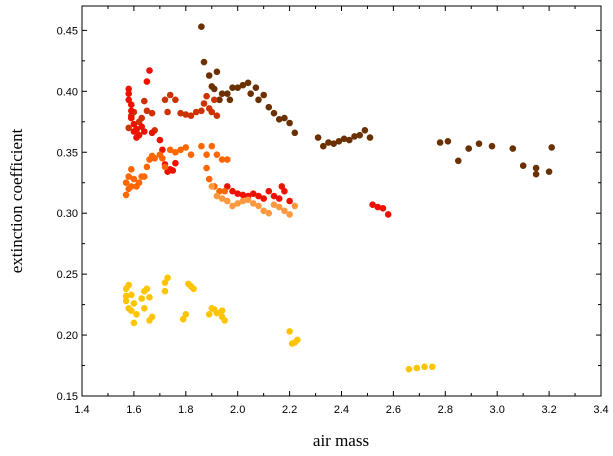  What do you see at coordinates (67, 336) in the screenshot?
I see `y-tick-label: 0.20` at bounding box center [67, 336].